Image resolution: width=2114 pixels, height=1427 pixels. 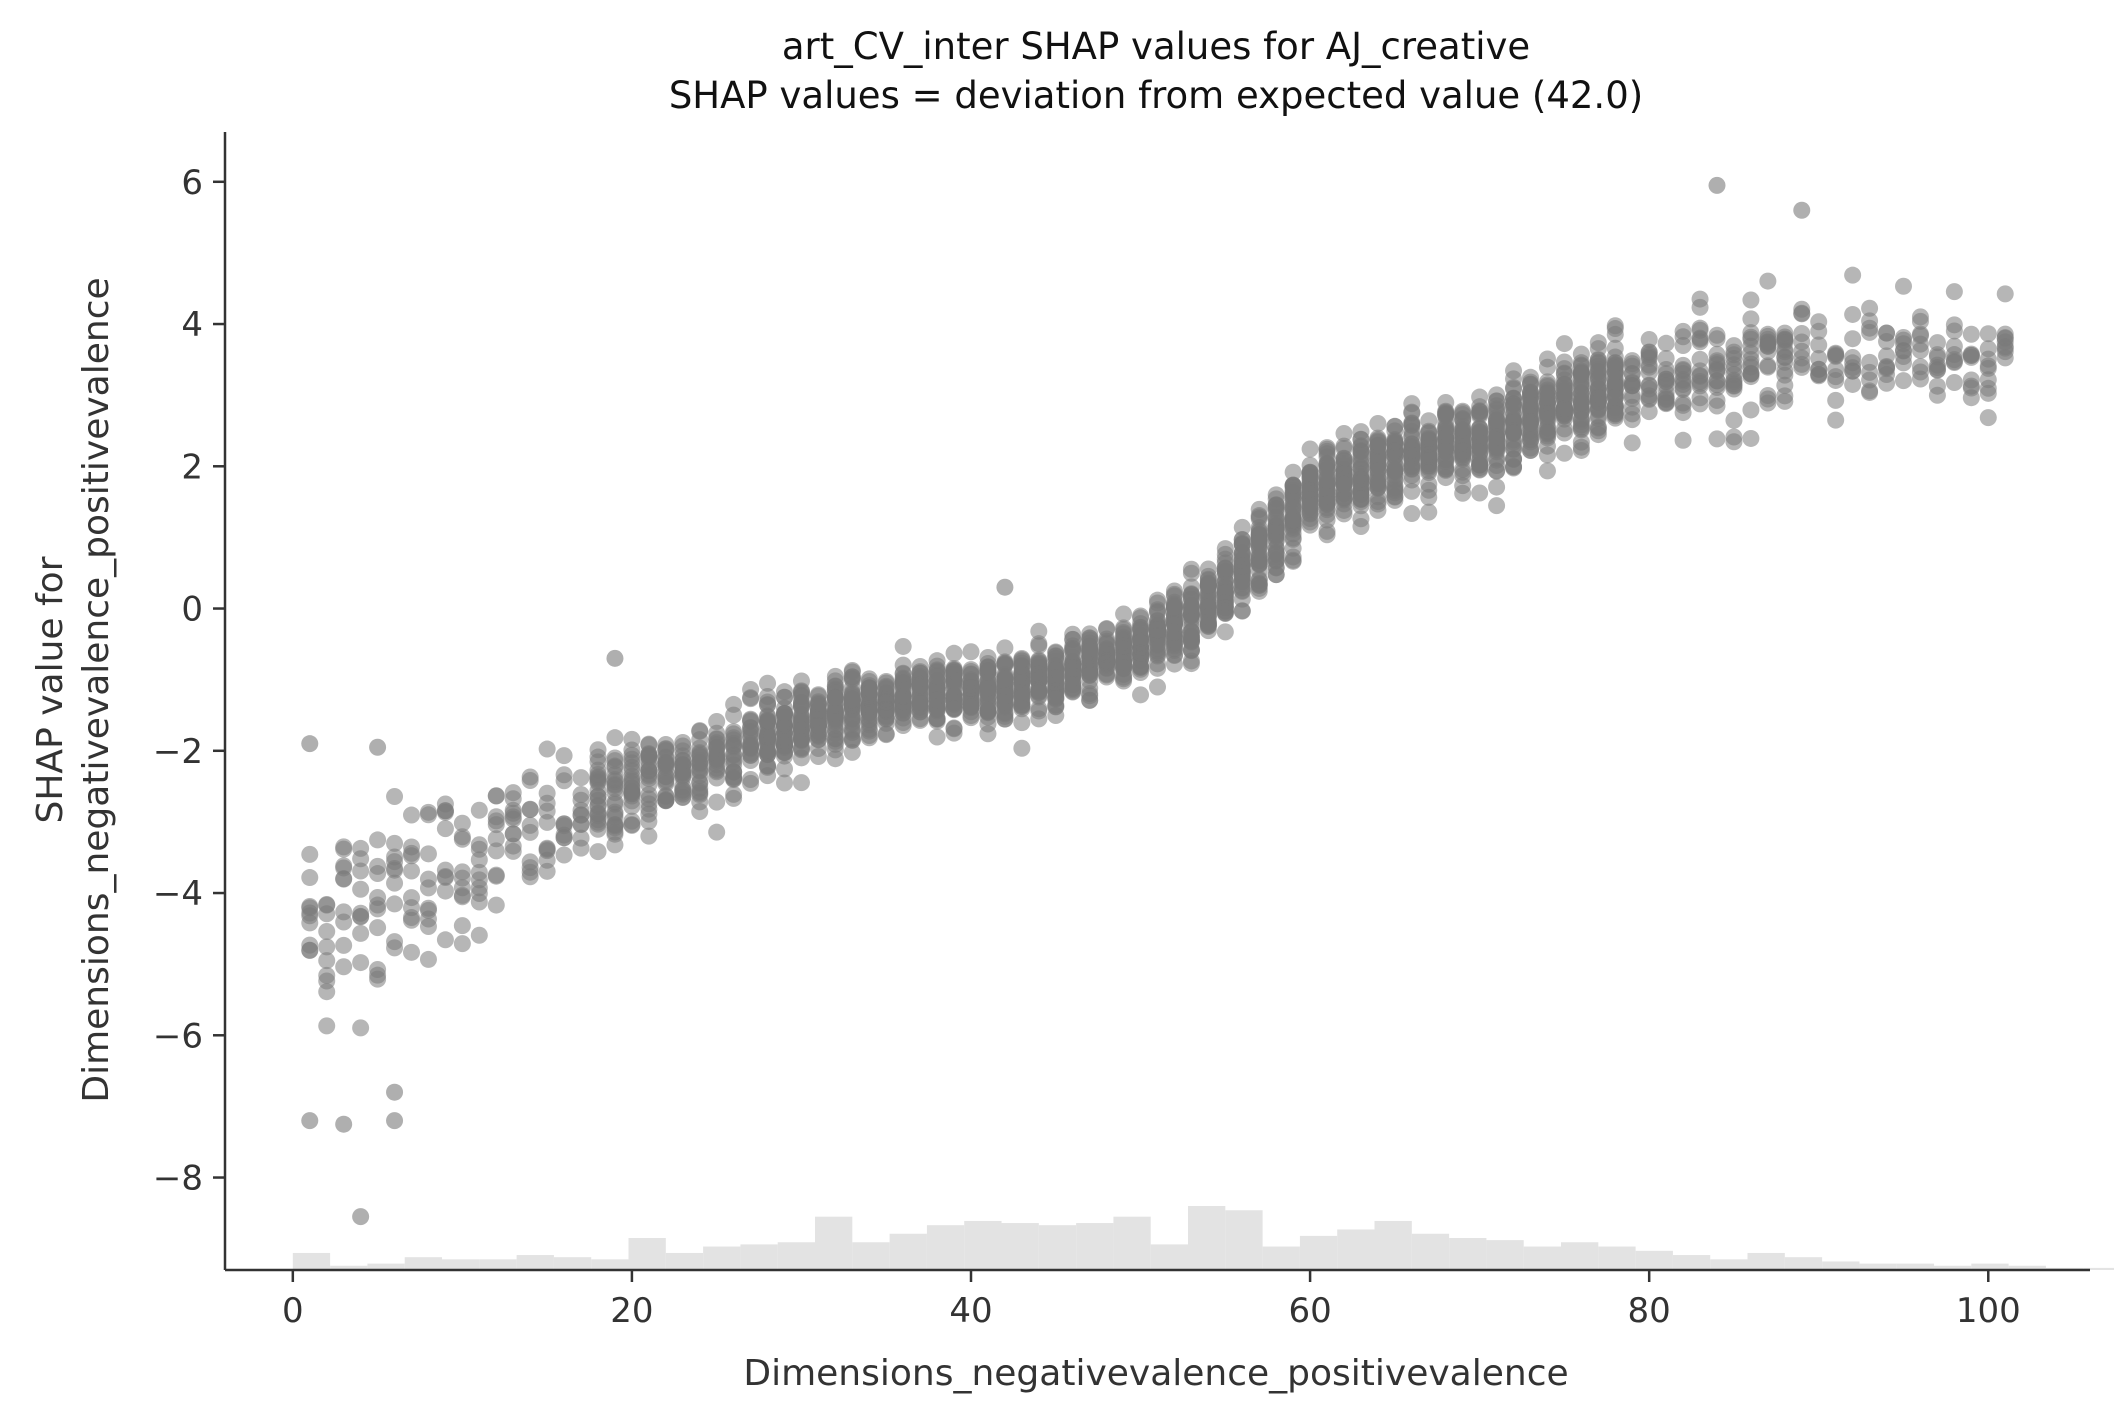 What do you see at coordinates (178, 1179) in the screenshot?
I see `y-tick-label: −8` at bounding box center [178, 1179].